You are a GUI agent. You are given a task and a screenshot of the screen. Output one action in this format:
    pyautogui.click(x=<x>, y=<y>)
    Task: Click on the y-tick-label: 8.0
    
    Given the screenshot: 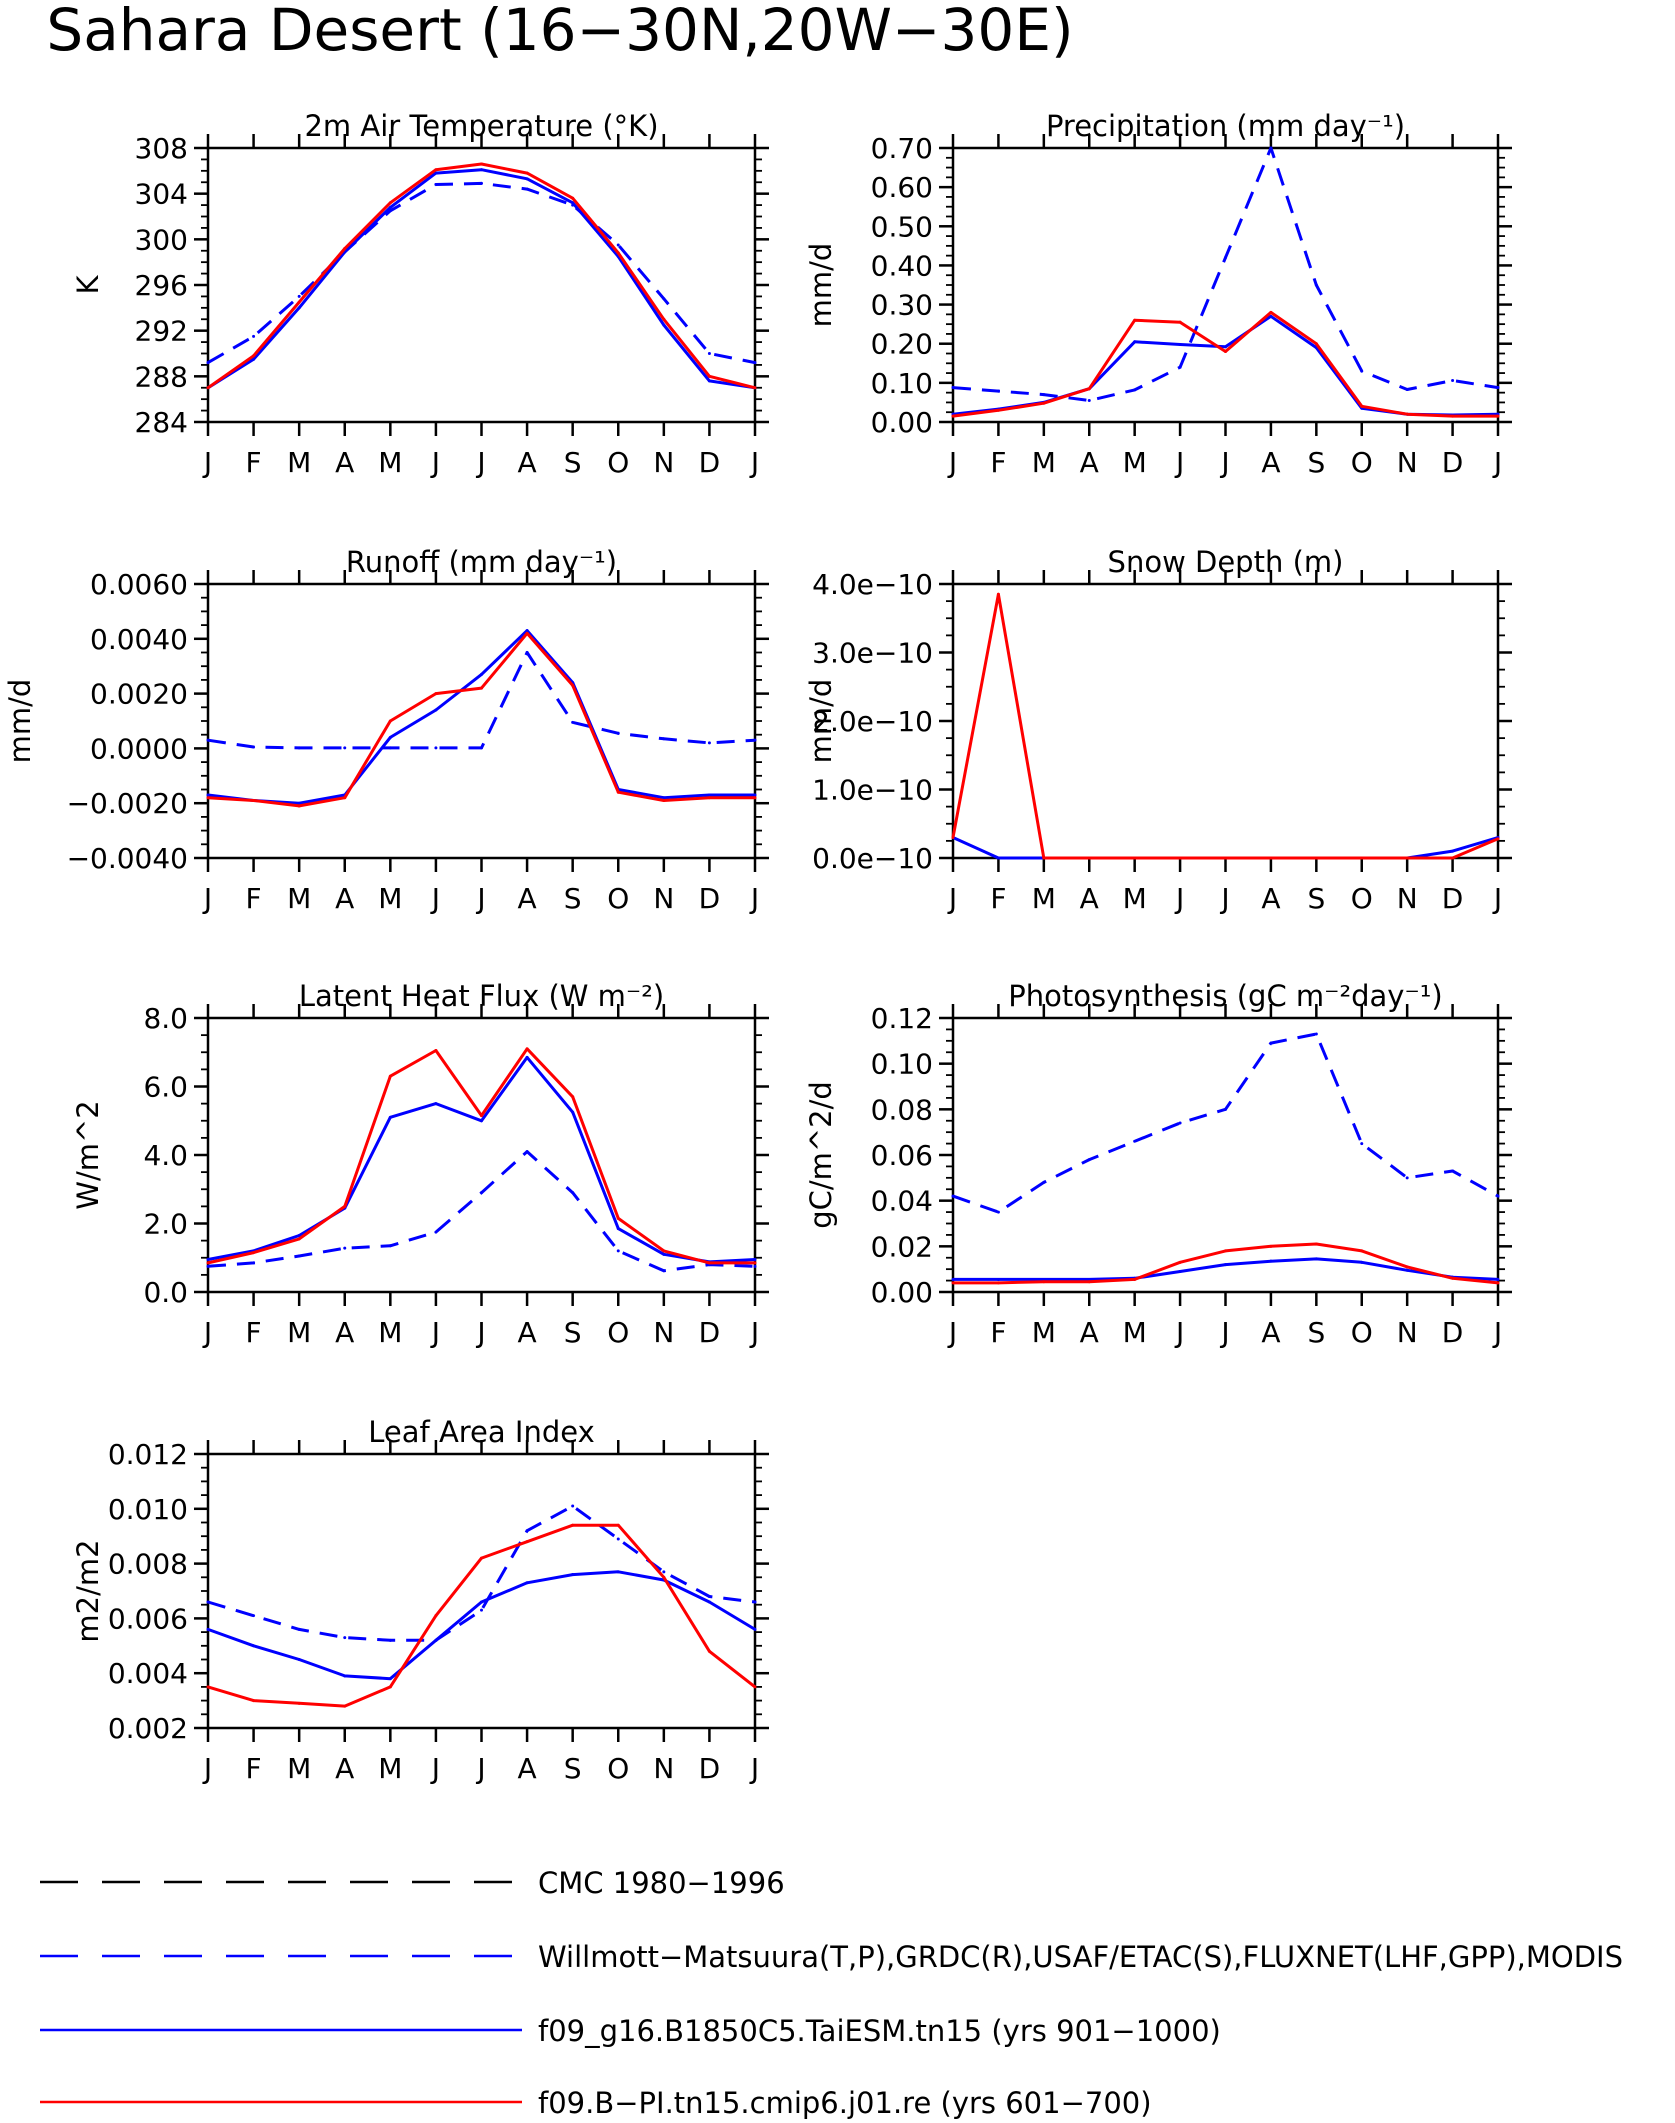 What is the action you would take?
    pyautogui.click(x=165, y=1018)
    